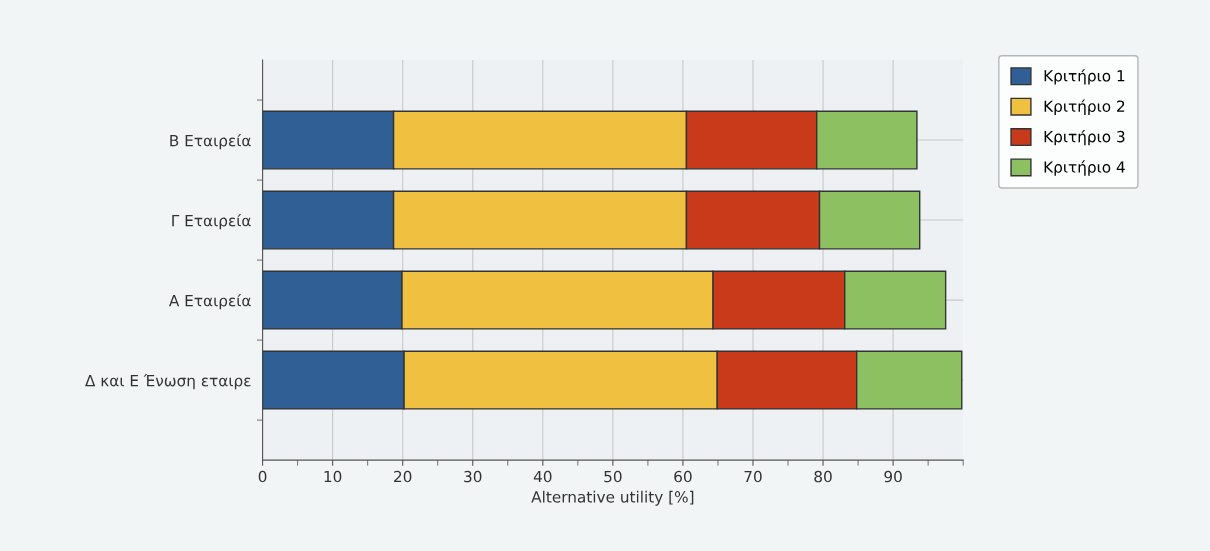 The height and width of the screenshot is (551, 1210). Describe the element at coordinates (209, 301) in the screenshot. I see `y-tick-label: Α Εταιρεία` at that location.